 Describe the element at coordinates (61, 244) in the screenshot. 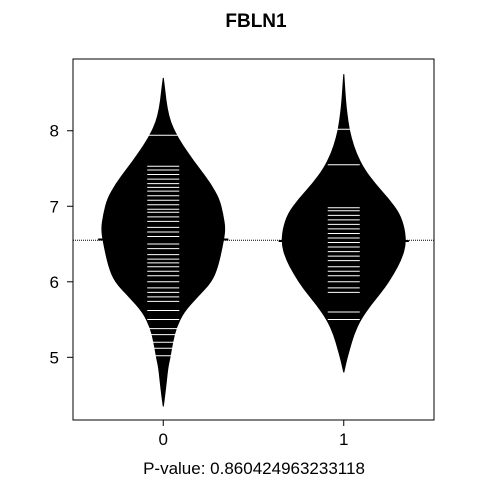

I see `y-axis: 5 6 7 8` at that location.